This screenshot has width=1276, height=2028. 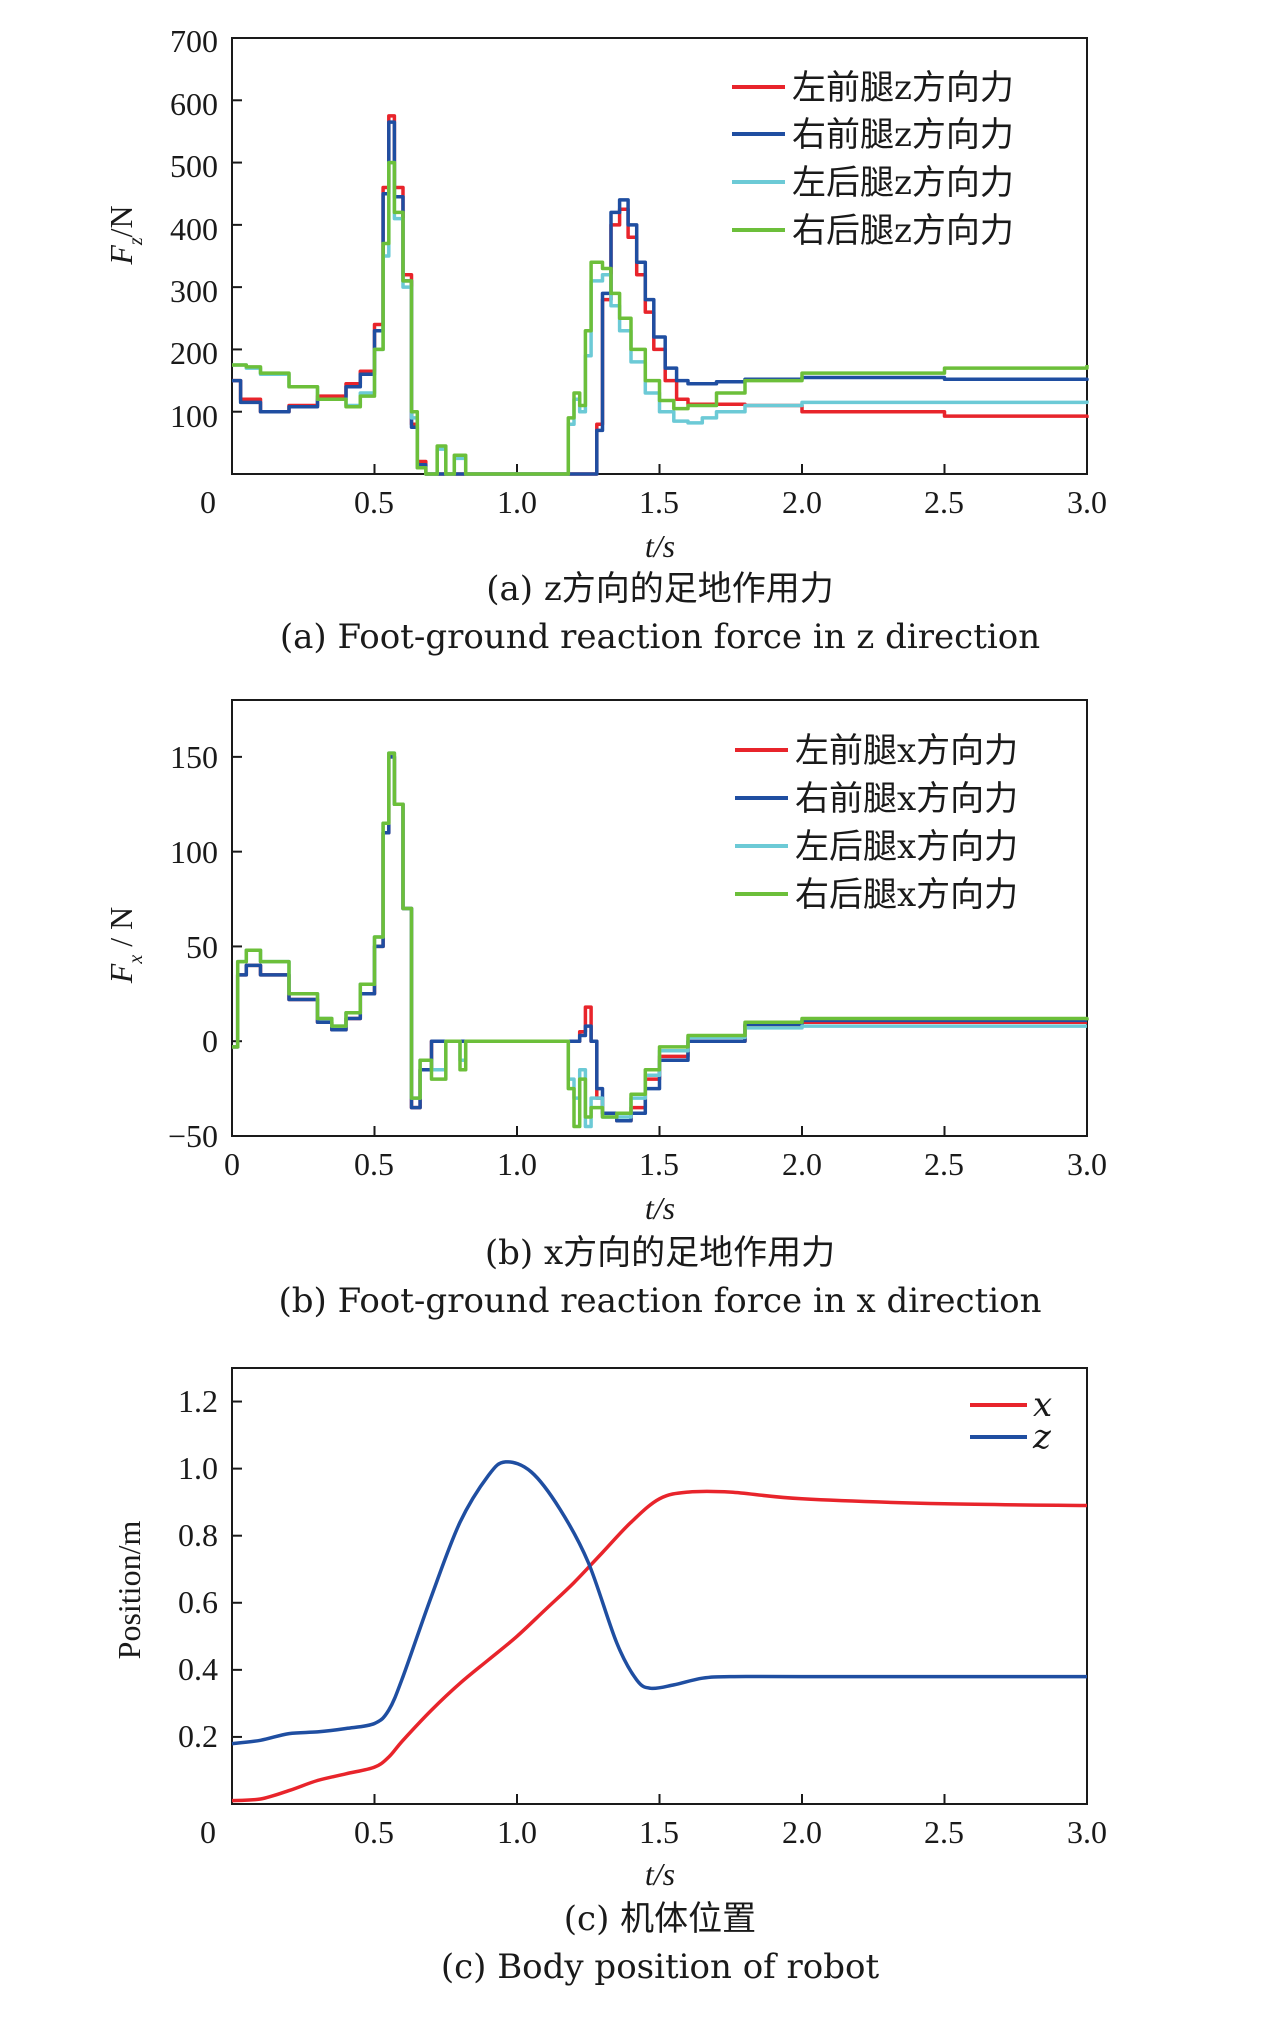 I want to click on y-tick-label: 0, so click(x=210, y=1041).